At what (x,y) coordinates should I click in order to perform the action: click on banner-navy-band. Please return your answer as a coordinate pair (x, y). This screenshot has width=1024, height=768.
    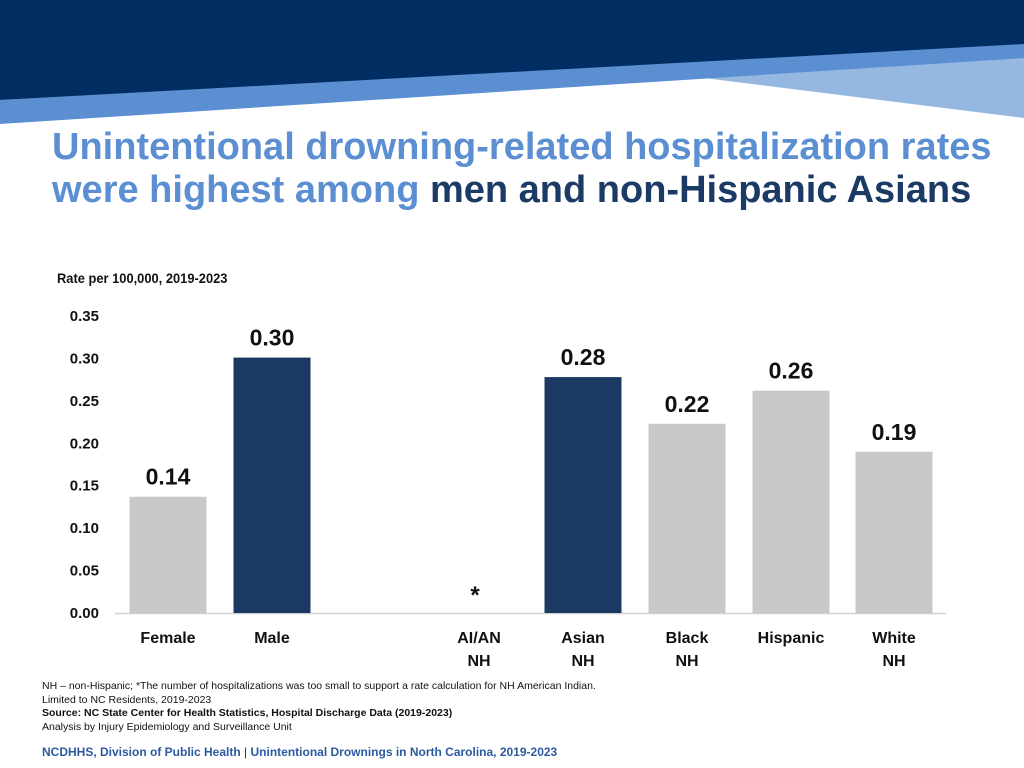
    Looking at the image, I should click on (512, 50).